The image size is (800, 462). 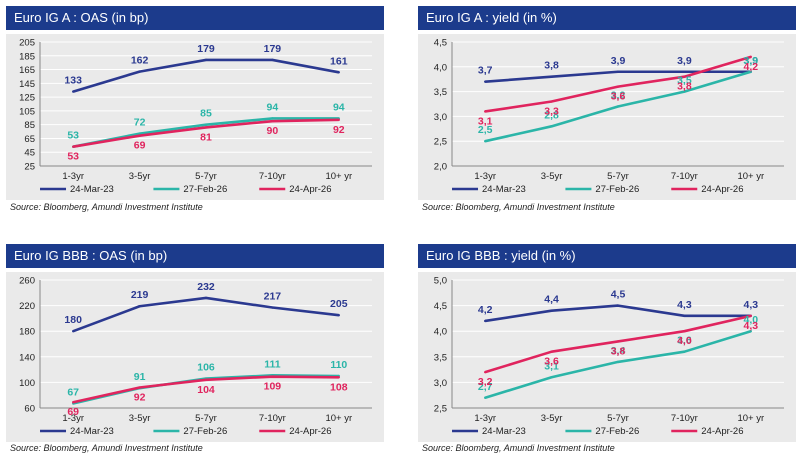 I want to click on data-label: 72, so click(x=140, y=123).